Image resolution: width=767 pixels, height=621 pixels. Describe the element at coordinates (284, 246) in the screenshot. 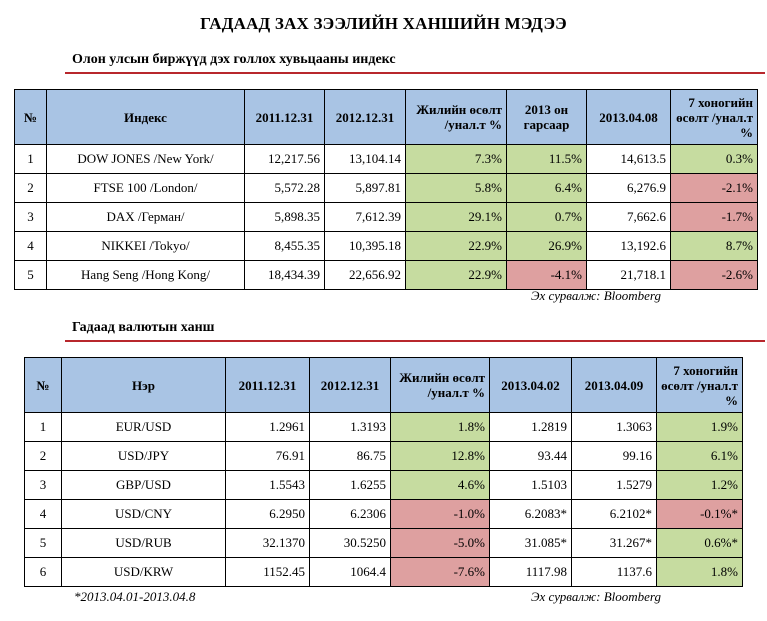

I see `value-2011: 8,455.35` at that location.